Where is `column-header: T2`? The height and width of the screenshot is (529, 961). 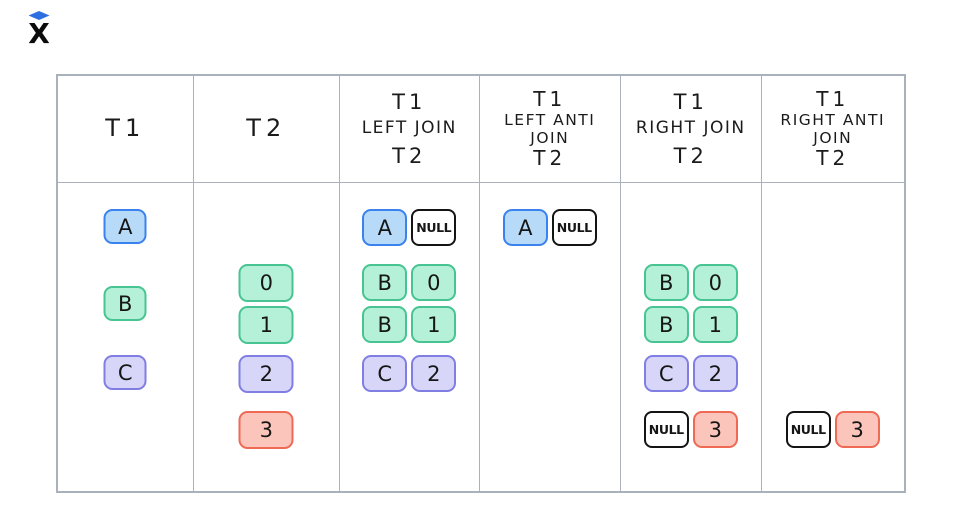 column-header: T2 is located at coordinates (266, 129).